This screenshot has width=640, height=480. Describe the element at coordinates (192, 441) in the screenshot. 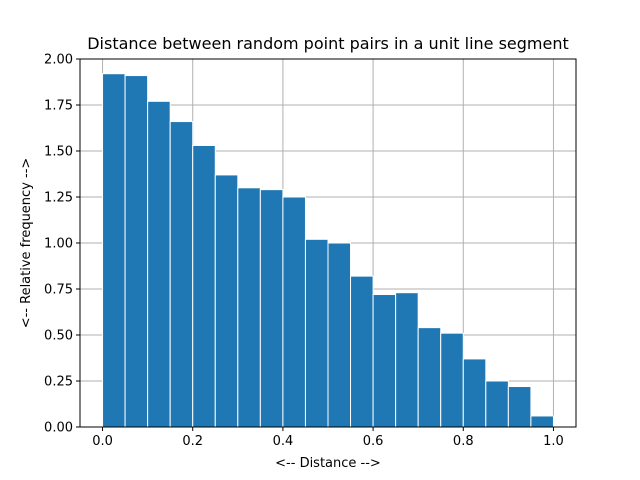

I see `x-tick-label: 0.2` at that location.